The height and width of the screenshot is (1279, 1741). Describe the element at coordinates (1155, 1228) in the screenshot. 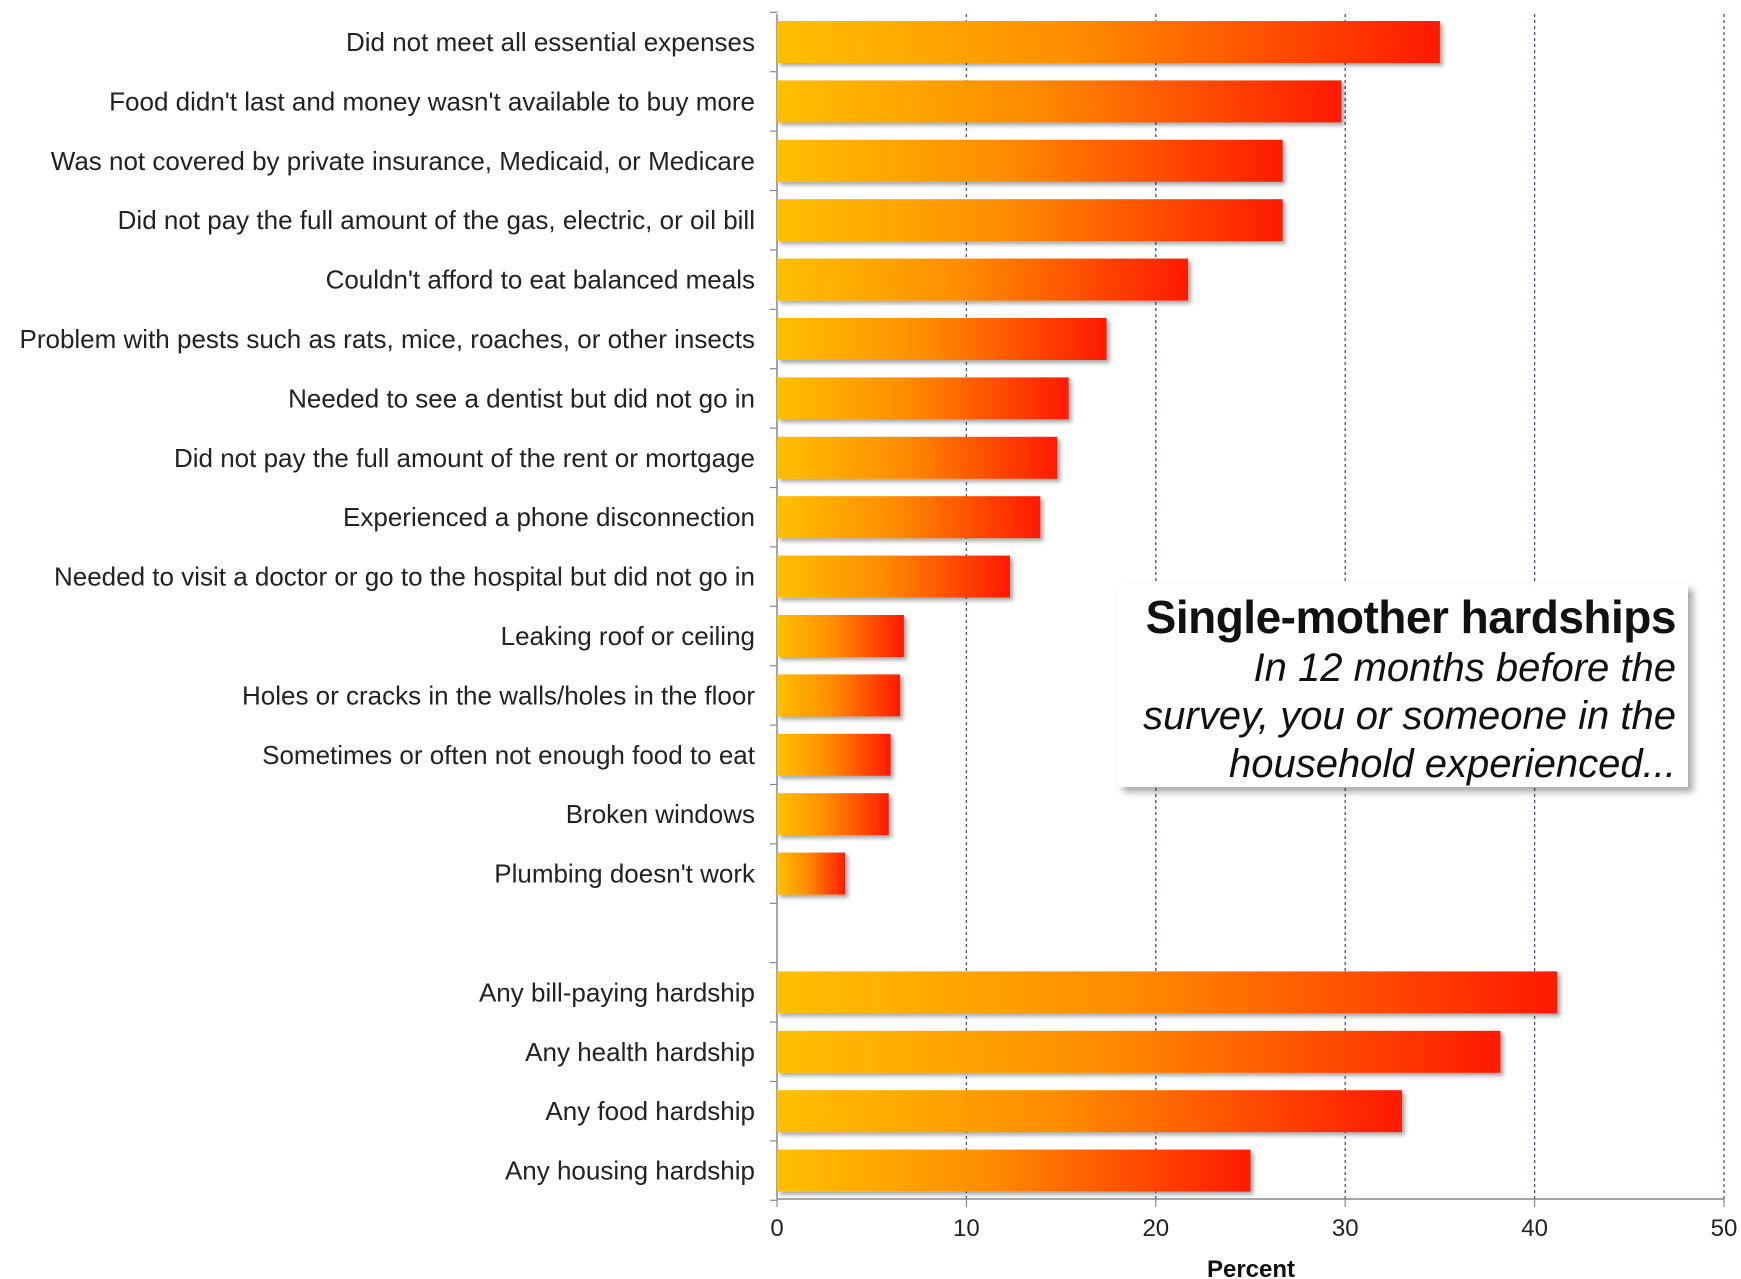

I see `x-tick-label-20: 20` at that location.